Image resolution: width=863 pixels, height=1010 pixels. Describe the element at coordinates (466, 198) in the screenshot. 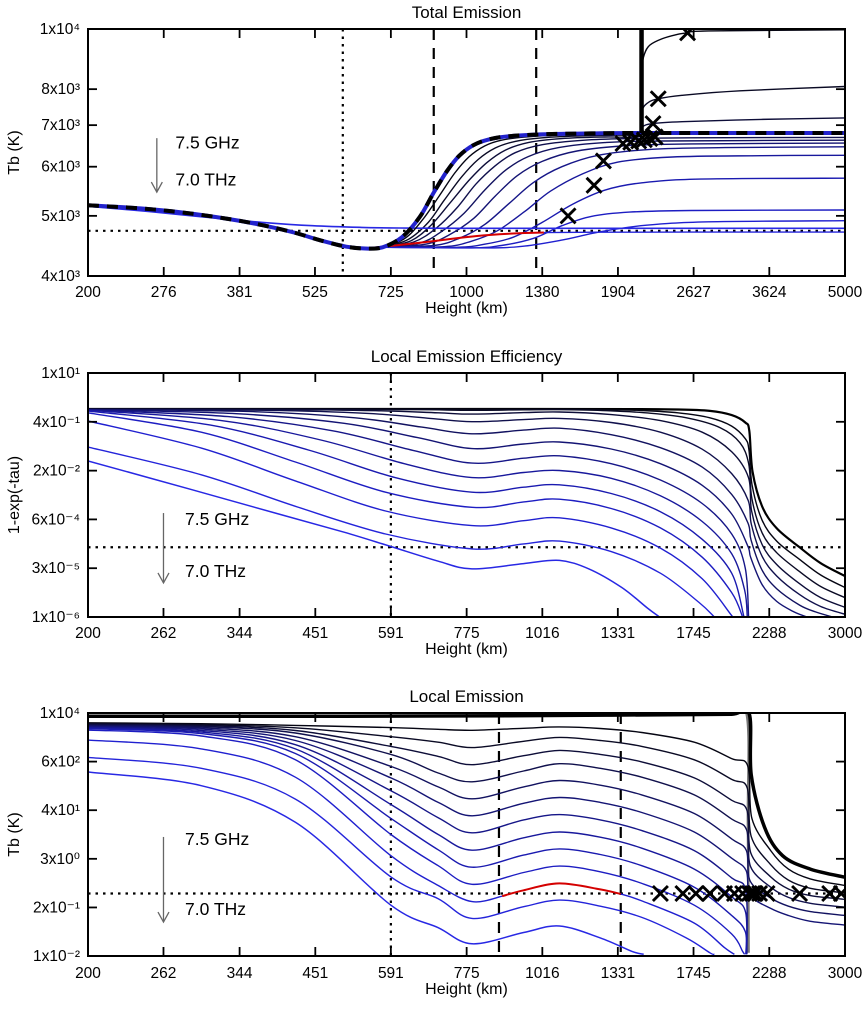

I see `curve-f07` at that location.